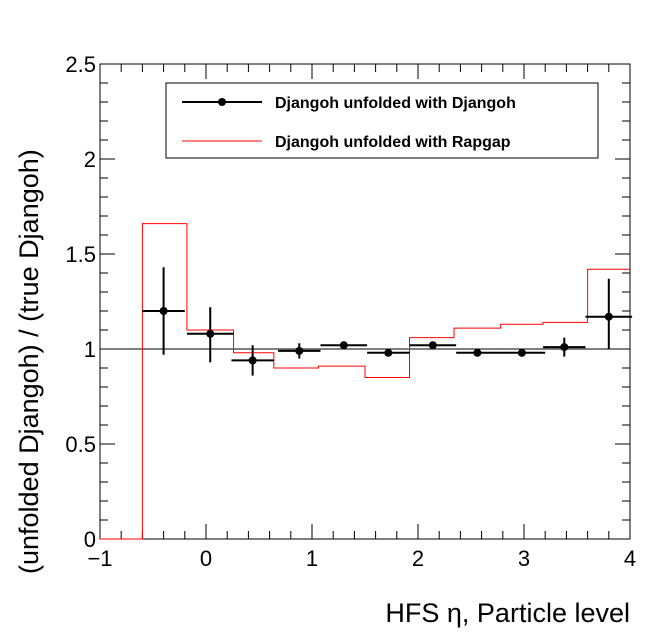 This screenshot has height=635, width=664. Describe the element at coordinates (393, 142) in the screenshot. I see `legend-label-rapgap: Djangoh unfolded with Rapgap` at that location.